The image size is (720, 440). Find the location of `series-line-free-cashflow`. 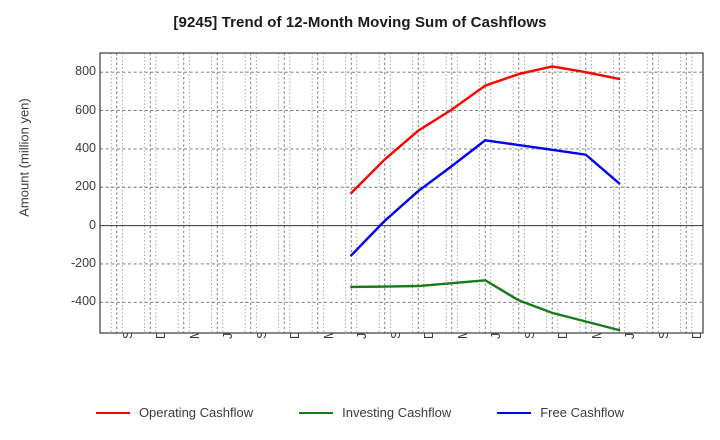

series-line-free-cashflow is located at coordinates (485, 198).